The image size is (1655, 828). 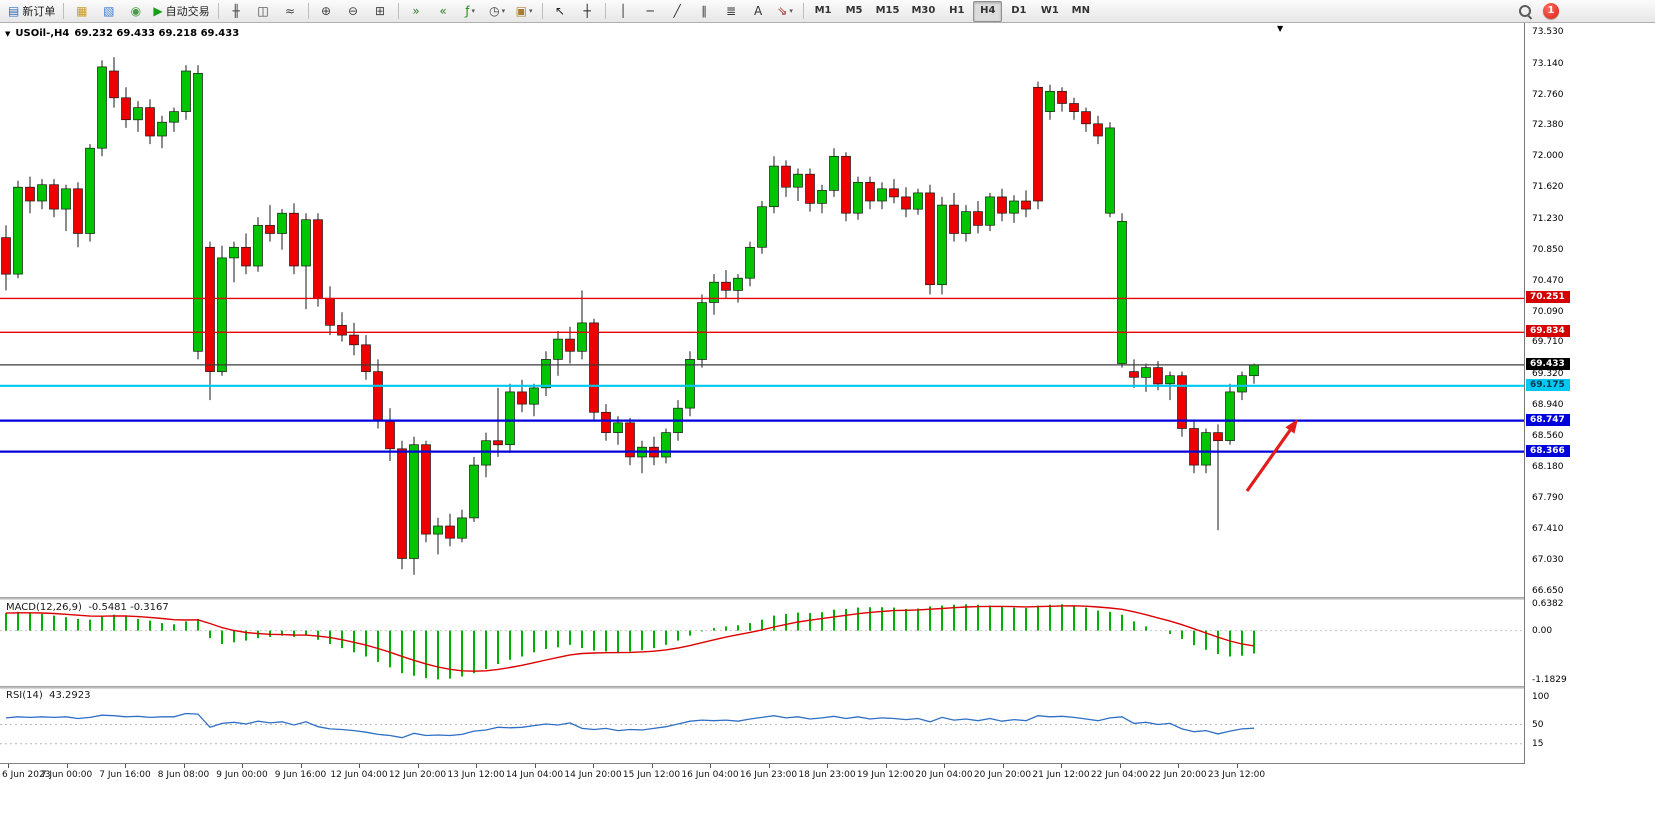 I want to click on autotrading-icon: ▶, so click(x=158, y=11).